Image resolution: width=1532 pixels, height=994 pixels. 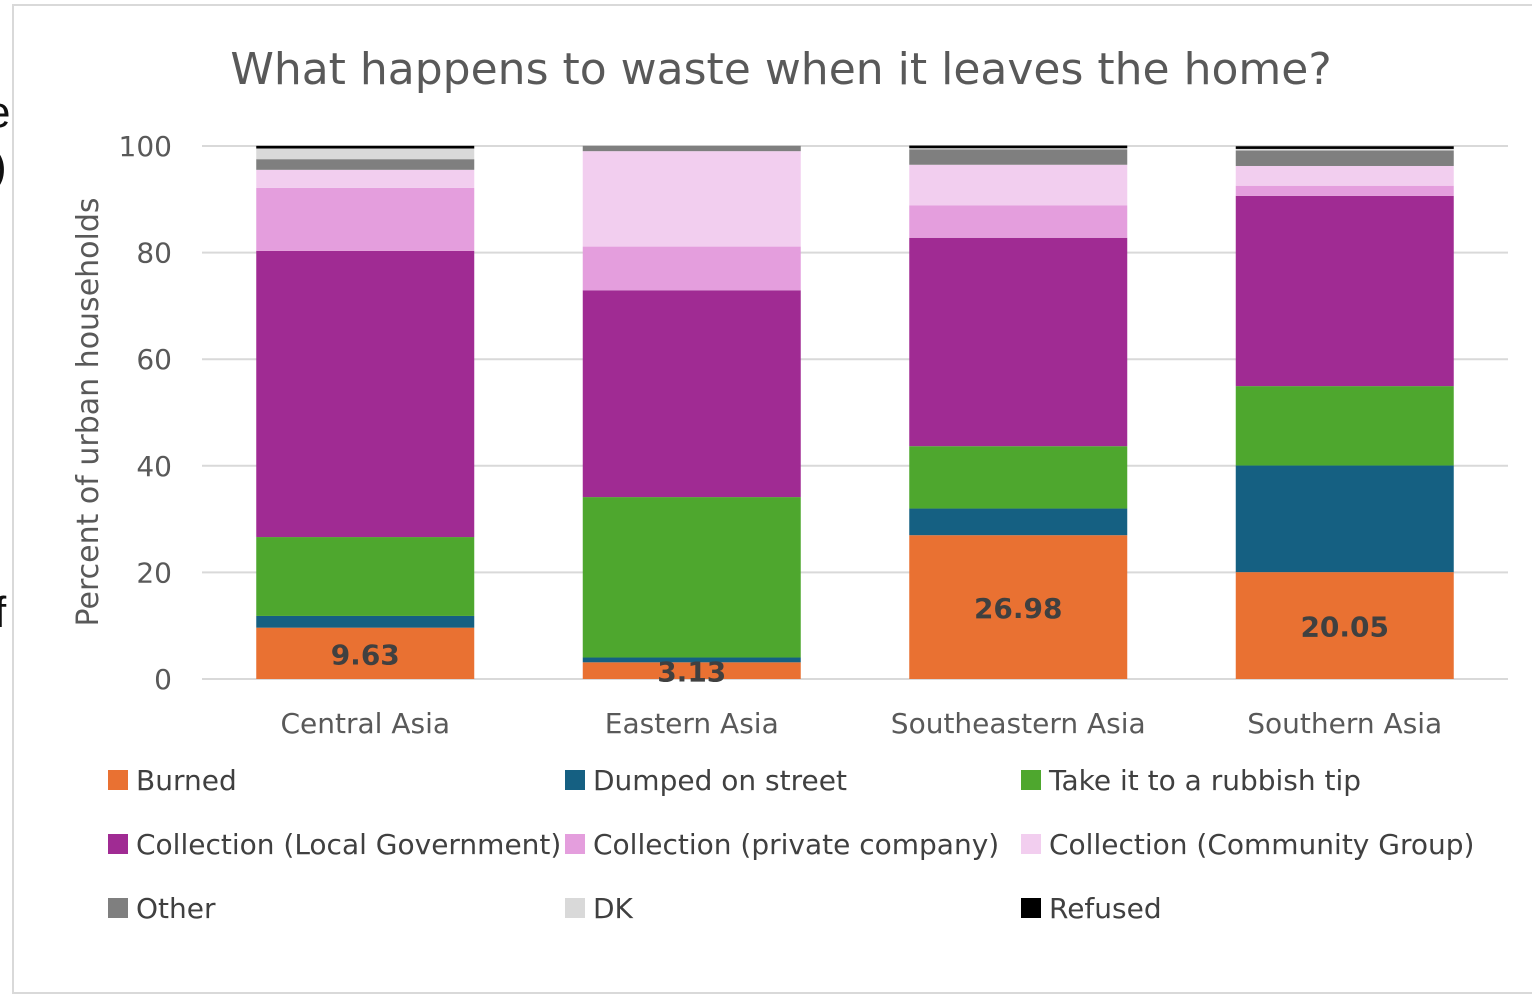 I want to click on data-label: 20.05, so click(x=1344, y=627).